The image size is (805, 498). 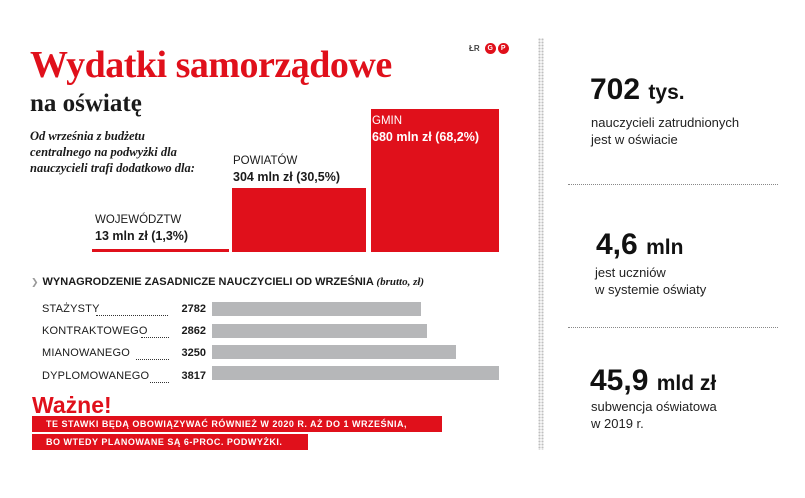 What do you see at coordinates (619, 380) in the screenshot?
I see `stat-number: 45,9` at bounding box center [619, 380].